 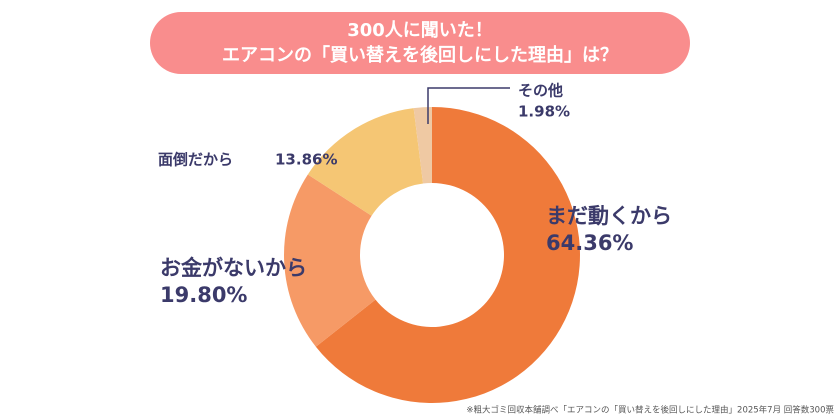 I want to click on value-label: 1.98%, so click(x=544, y=112).